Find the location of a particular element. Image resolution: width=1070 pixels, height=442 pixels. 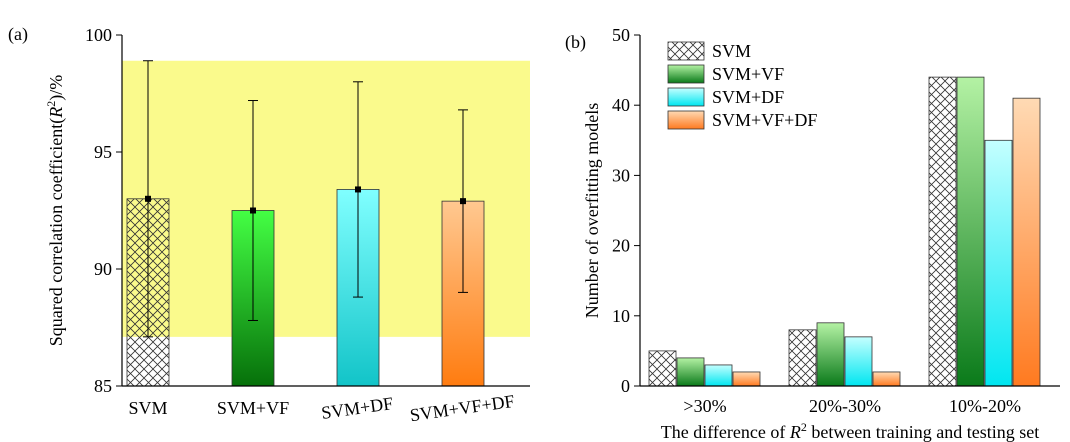

x-tick-label: 20%-30% is located at coordinates (845, 406).